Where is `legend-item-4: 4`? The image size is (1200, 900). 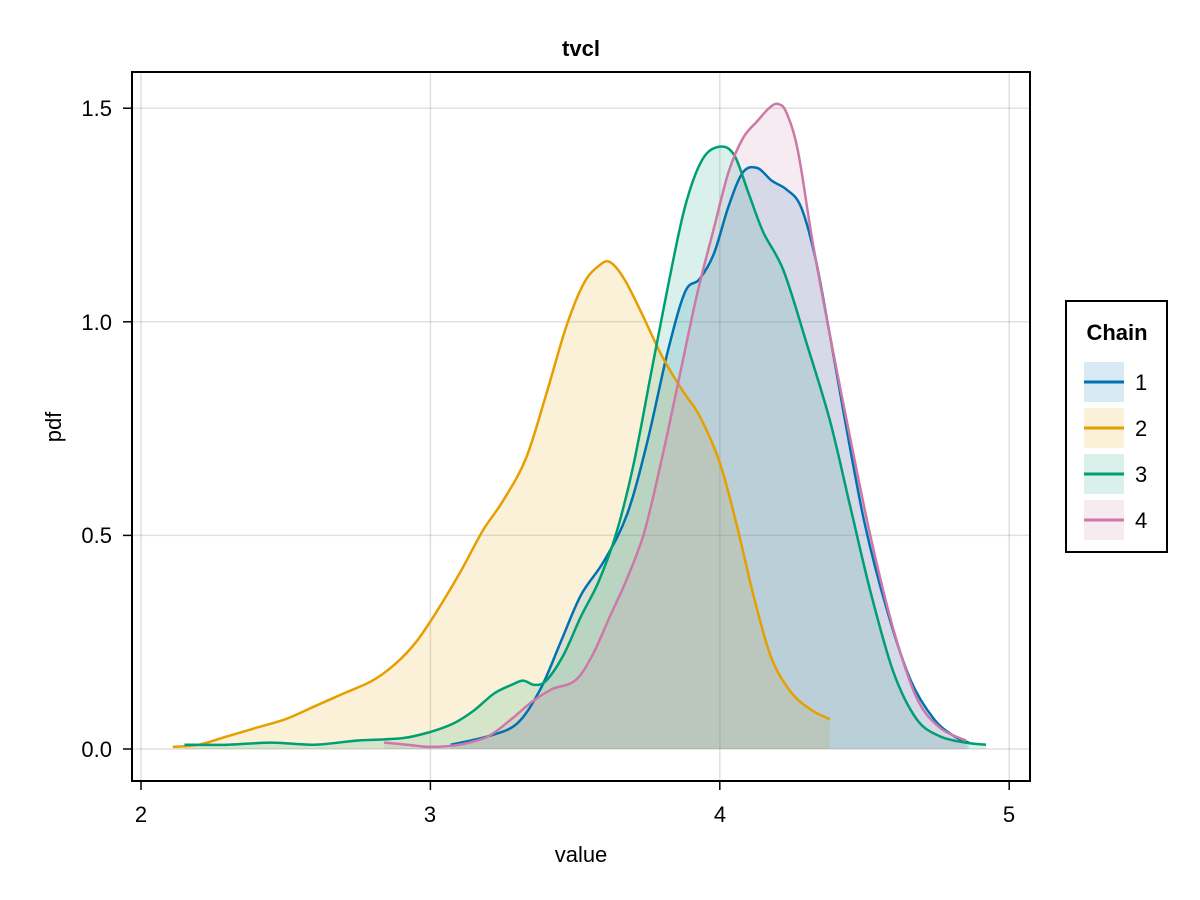 legend-item-4: 4 is located at coordinates (1115, 520).